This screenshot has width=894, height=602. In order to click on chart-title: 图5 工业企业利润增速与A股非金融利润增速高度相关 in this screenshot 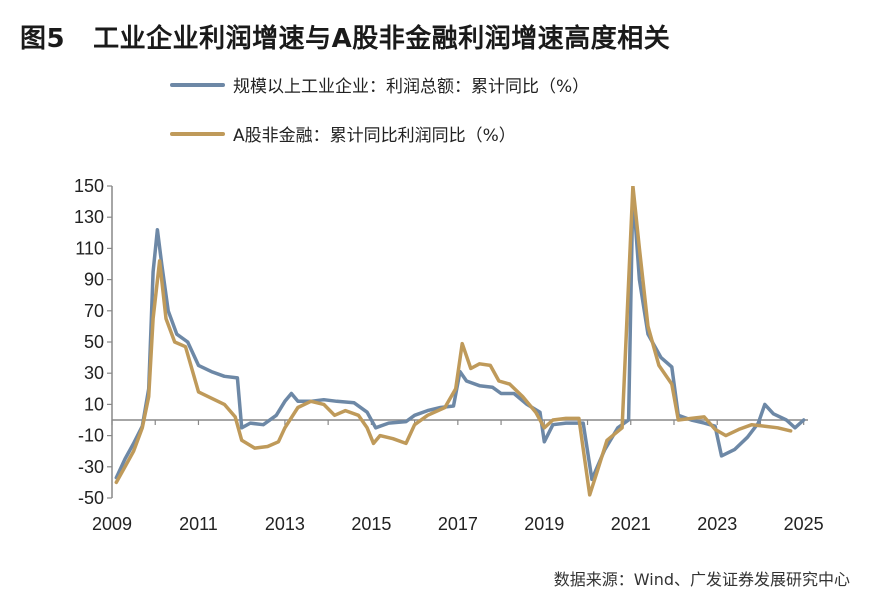, I will do `click(345, 36)`.